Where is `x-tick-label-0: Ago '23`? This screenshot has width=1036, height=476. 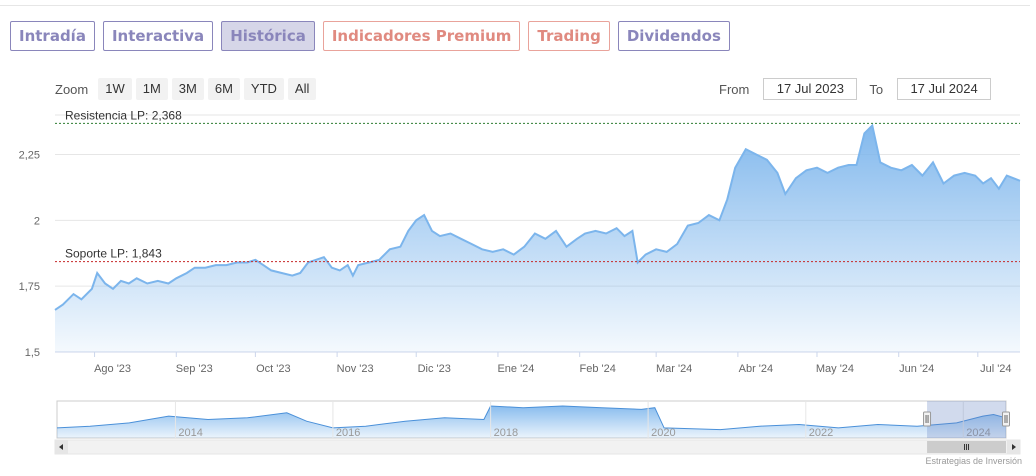 x-tick-label-0: Ago '23 is located at coordinates (112, 369).